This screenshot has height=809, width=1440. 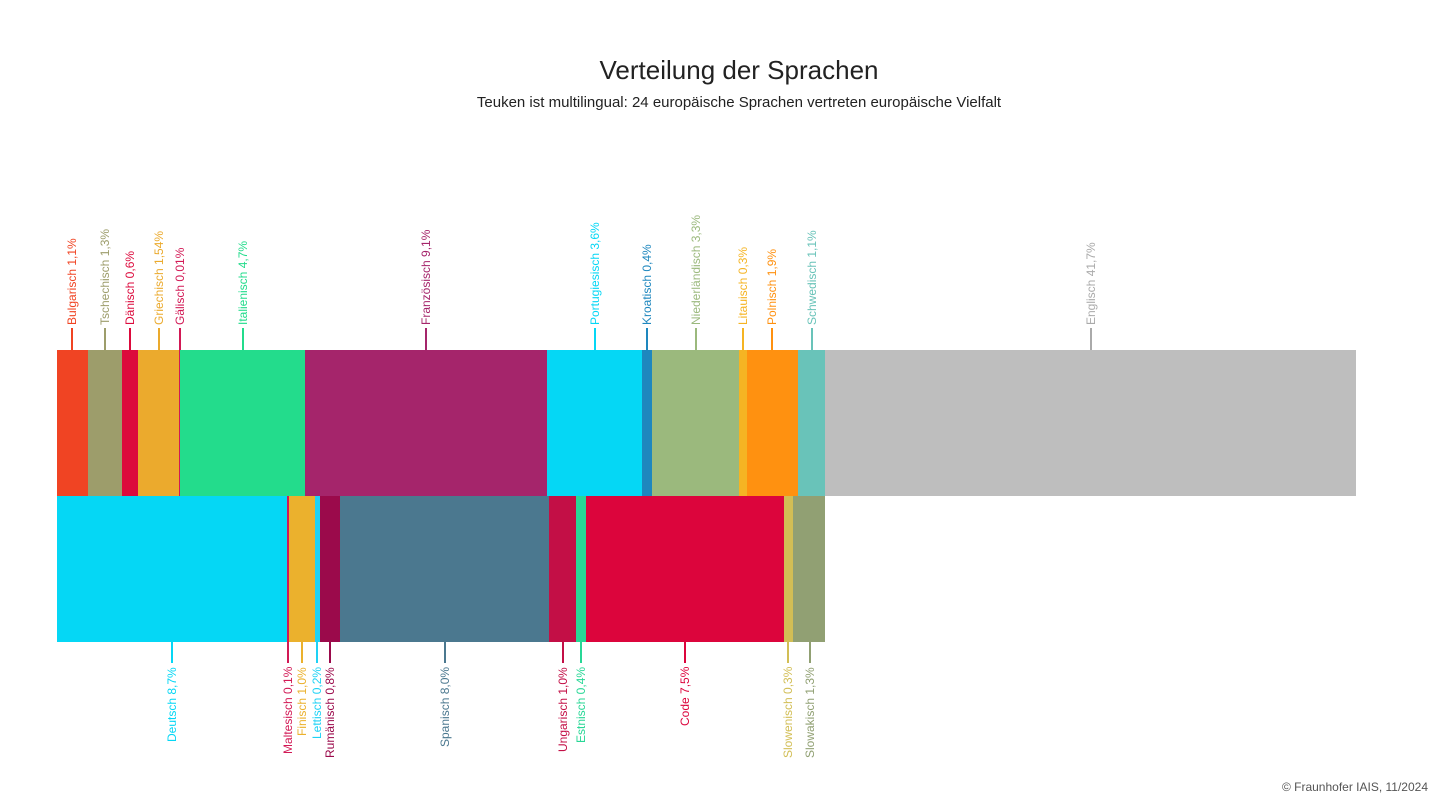 I want to click on label-tick-bulgarisch, so click(x=72, y=339).